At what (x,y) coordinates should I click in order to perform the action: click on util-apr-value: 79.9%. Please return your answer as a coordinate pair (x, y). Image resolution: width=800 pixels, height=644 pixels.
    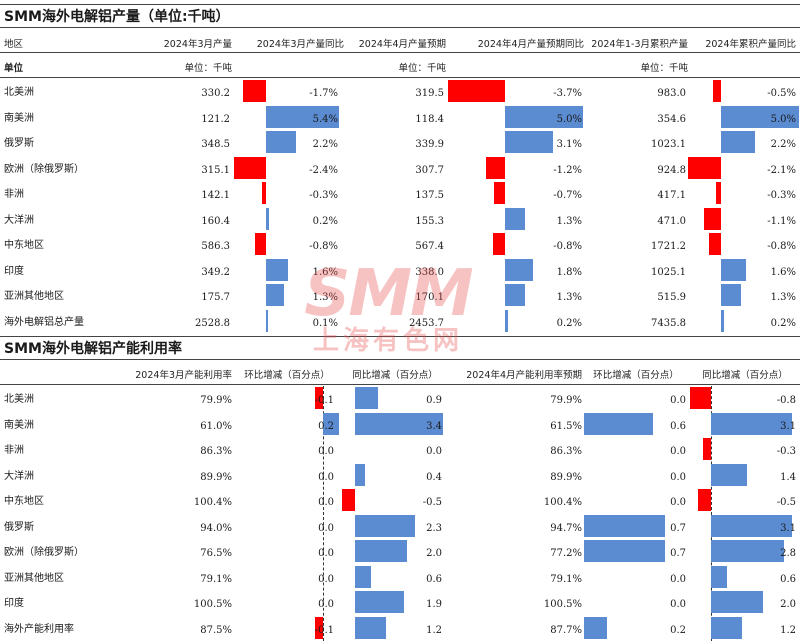
    Looking at the image, I should click on (566, 400).